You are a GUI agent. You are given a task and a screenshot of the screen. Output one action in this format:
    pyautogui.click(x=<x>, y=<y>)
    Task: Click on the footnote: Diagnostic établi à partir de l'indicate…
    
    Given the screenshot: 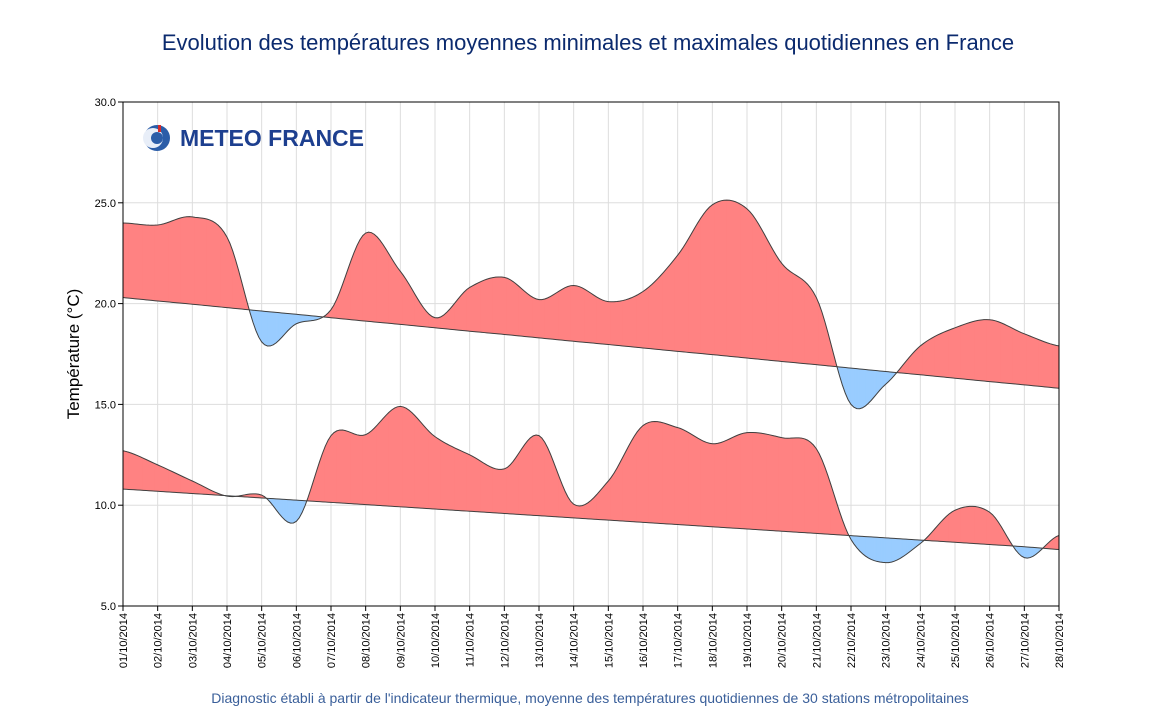 What is the action you would take?
    pyautogui.click(x=590, y=698)
    